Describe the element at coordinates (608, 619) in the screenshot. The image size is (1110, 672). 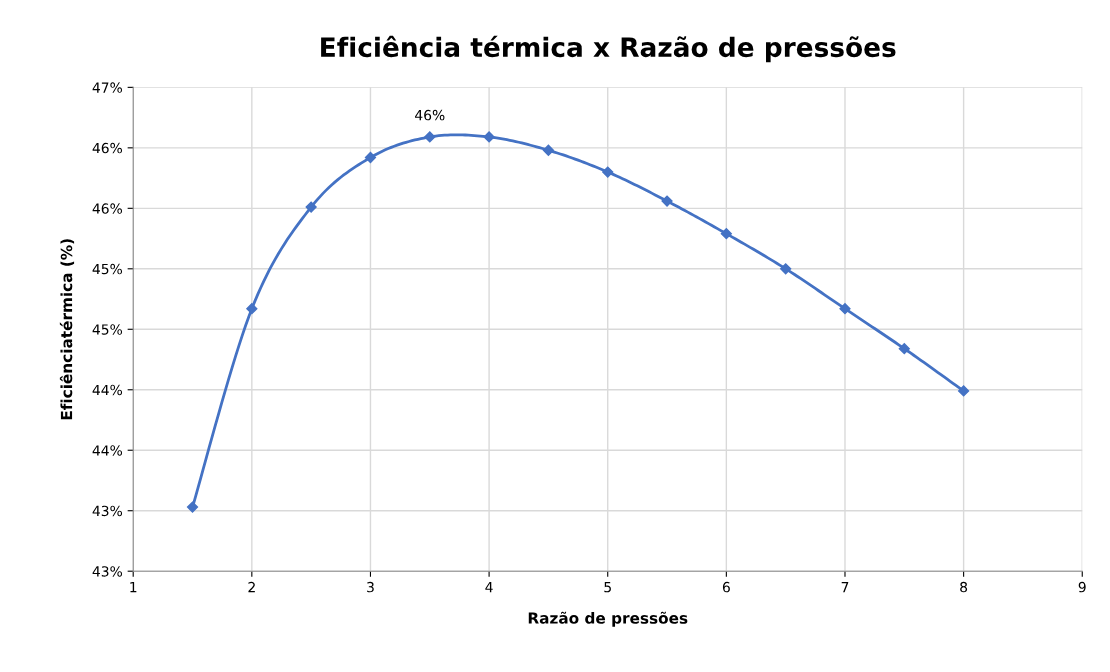
I see `x-axis-title: Razão de pressões` at that location.